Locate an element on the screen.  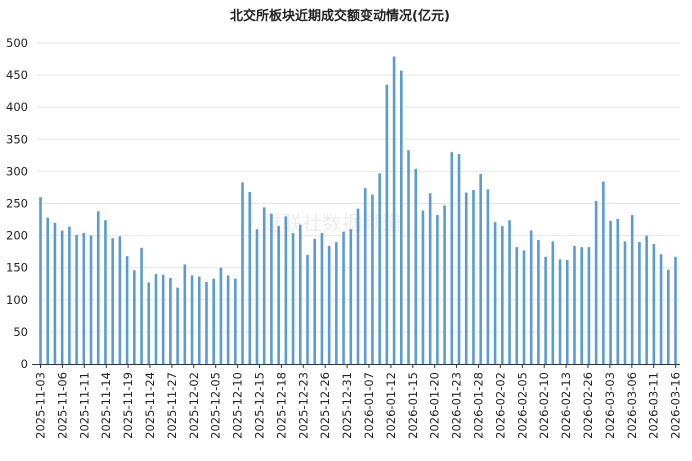
y-tick-label: 0 is located at coordinates (24, 364).